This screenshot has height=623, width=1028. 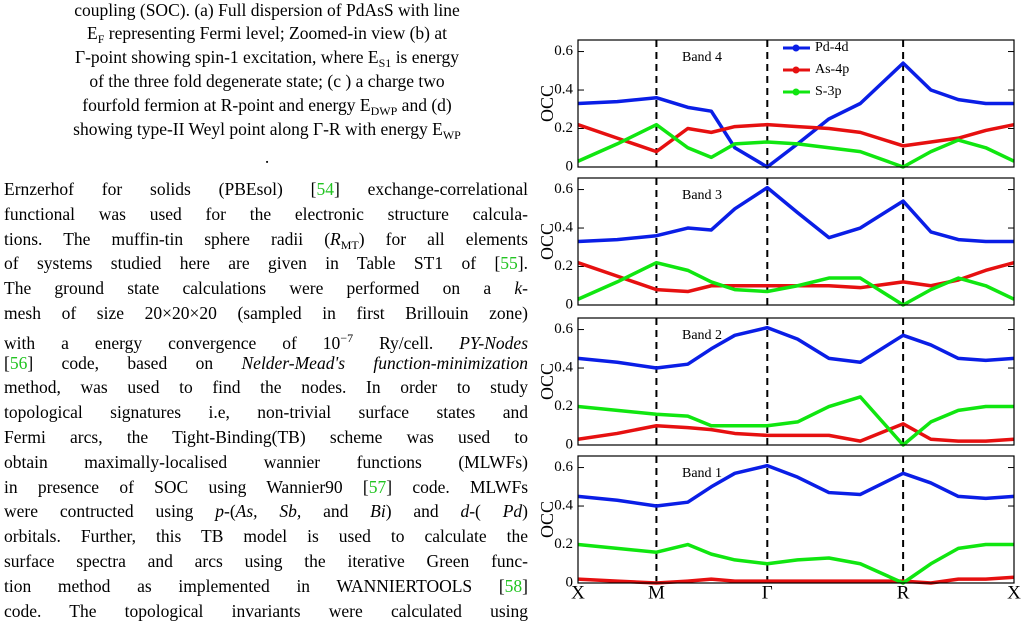 I want to click on text-run: 56, so click(x=18, y=362).